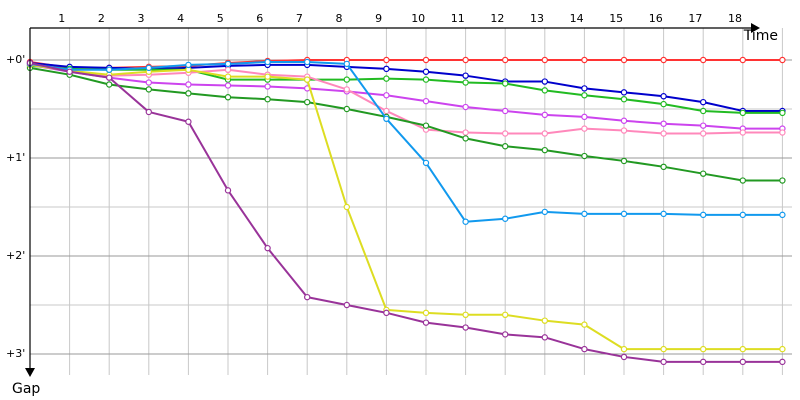 This screenshot has height=400, width=800. I want to click on x-tick-label: 9, so click(378, 18).